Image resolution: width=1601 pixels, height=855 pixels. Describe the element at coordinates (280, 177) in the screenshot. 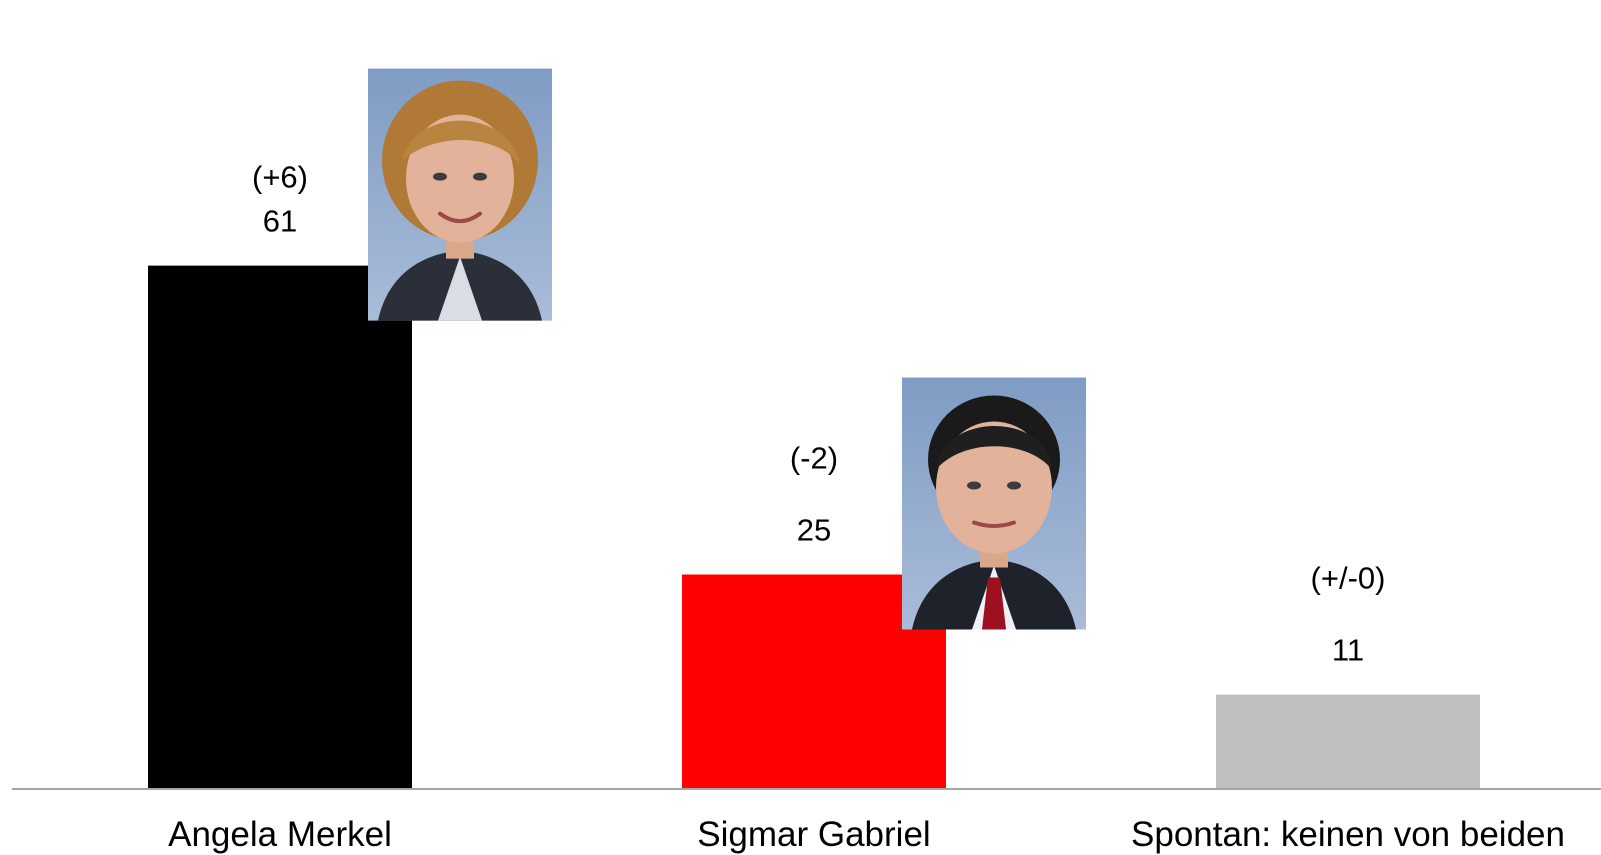

I see `data-label-change: (+6)` at that location.